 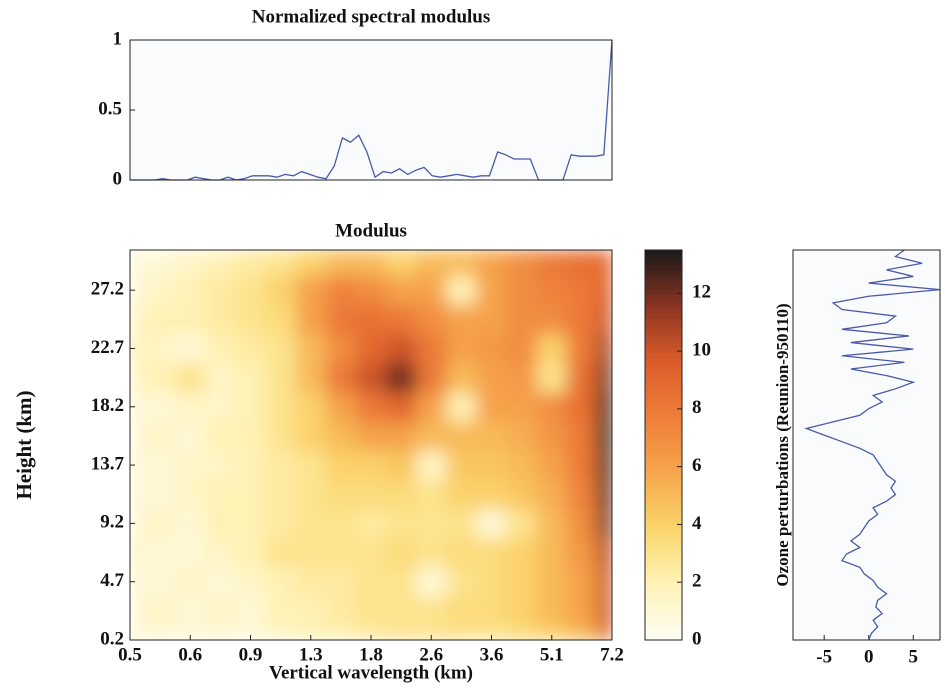 I want to click on colorbar-tick-label: 6, so click(x=697, y=465).